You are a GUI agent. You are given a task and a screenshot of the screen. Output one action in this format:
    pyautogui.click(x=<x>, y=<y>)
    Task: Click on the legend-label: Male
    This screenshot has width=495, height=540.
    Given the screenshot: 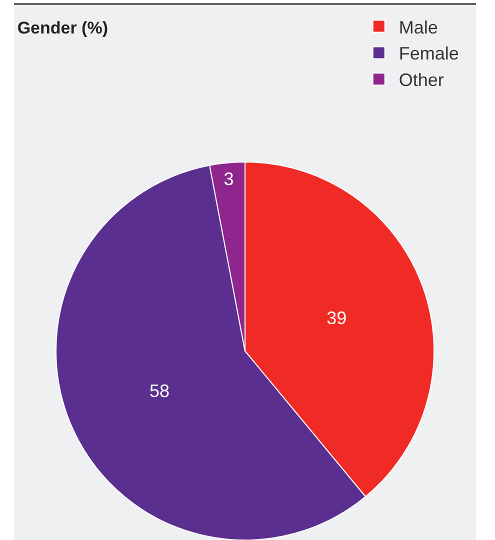 What is the action you would take?
    pyautogui.click(x=418, y=27)
    